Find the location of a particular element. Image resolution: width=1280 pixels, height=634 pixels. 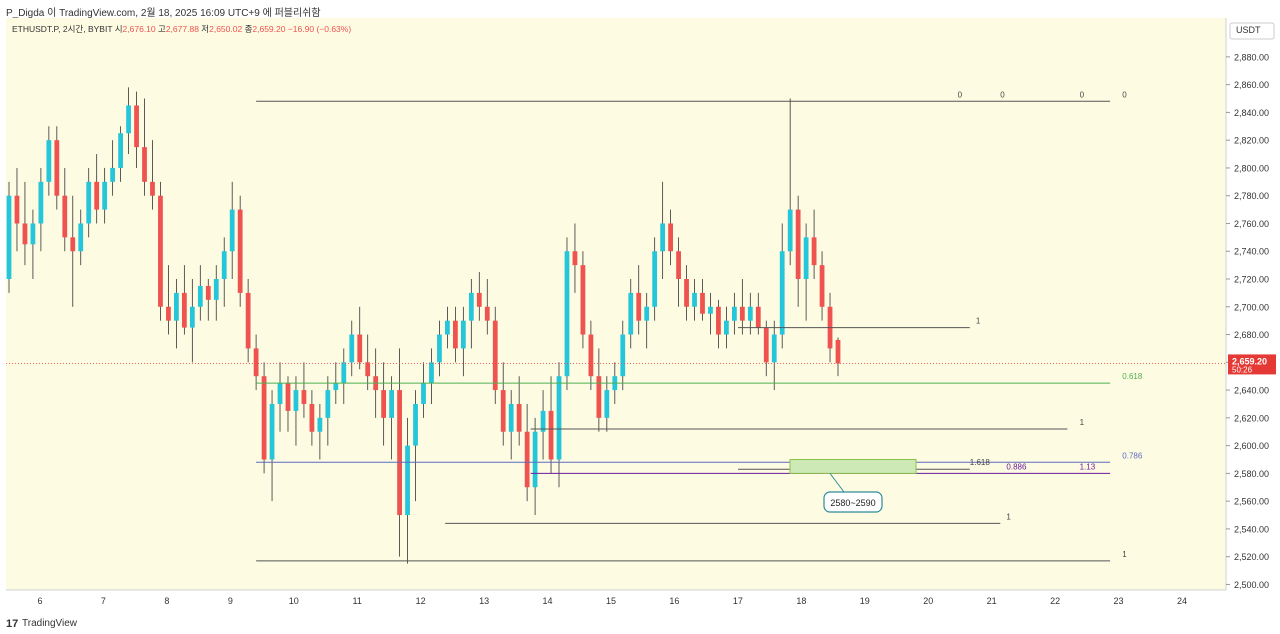

target-zone-callout-box is located at coordinates (853, 502).